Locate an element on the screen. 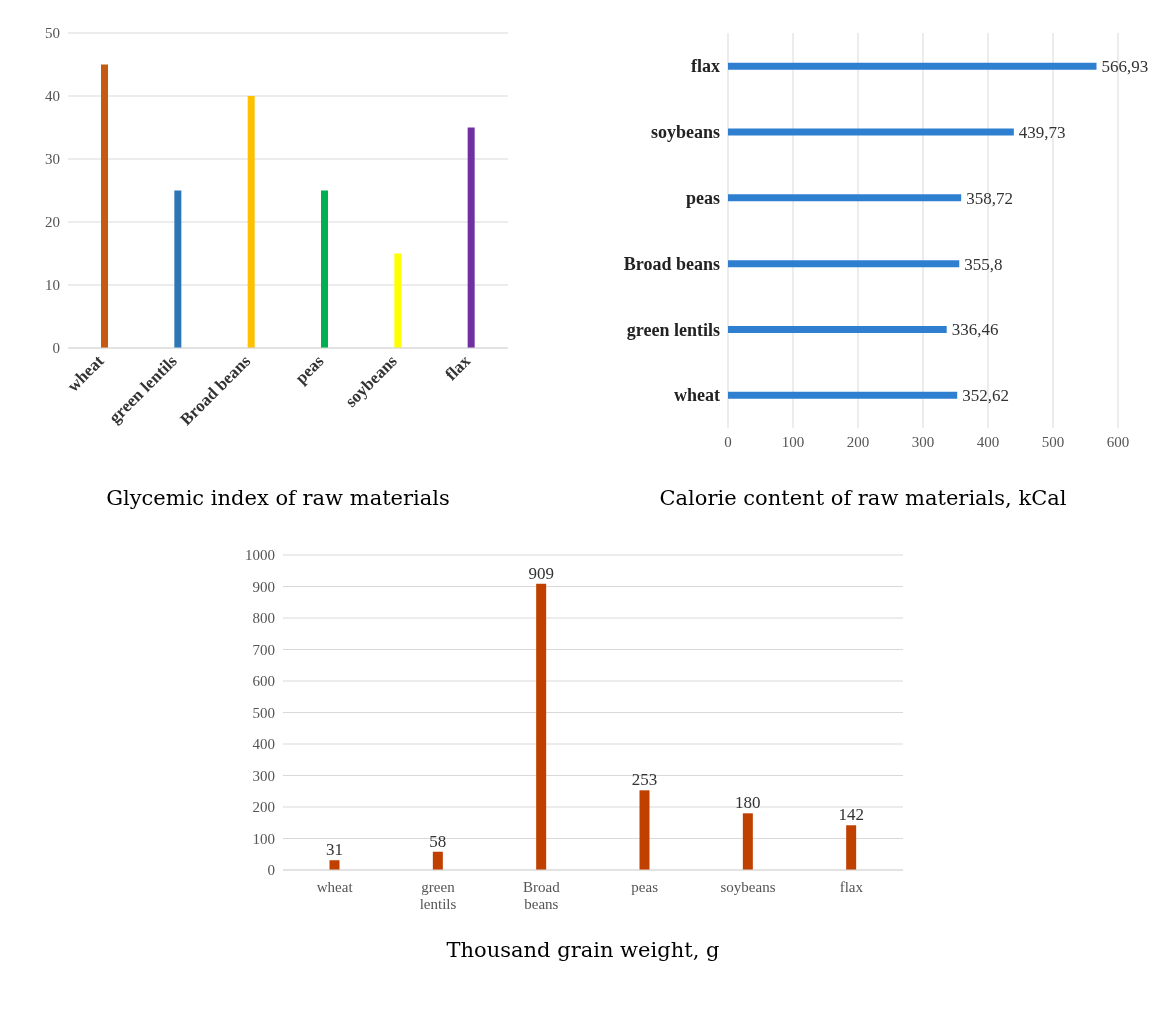  y-tick-label: 20 is located at coordinates (52, 222).